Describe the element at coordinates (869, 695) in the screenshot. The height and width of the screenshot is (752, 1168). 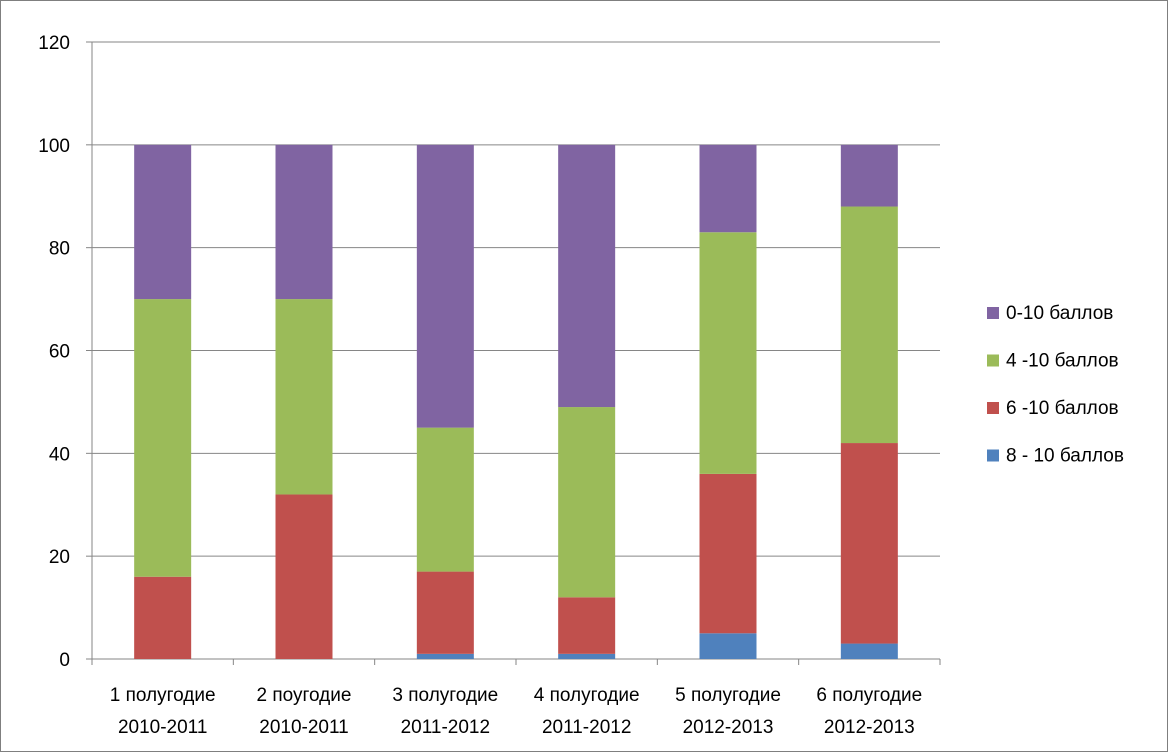
I see `x-tick-label: 6 полугодие` at that location.